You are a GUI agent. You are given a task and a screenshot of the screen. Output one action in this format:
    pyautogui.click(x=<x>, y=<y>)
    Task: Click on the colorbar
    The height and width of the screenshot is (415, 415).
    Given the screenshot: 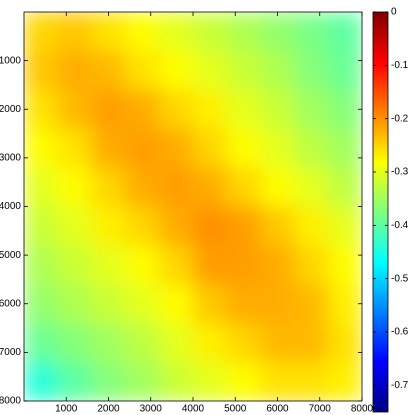 What is the action you would take?
    pyautogui.click(x=380, y=212)
    